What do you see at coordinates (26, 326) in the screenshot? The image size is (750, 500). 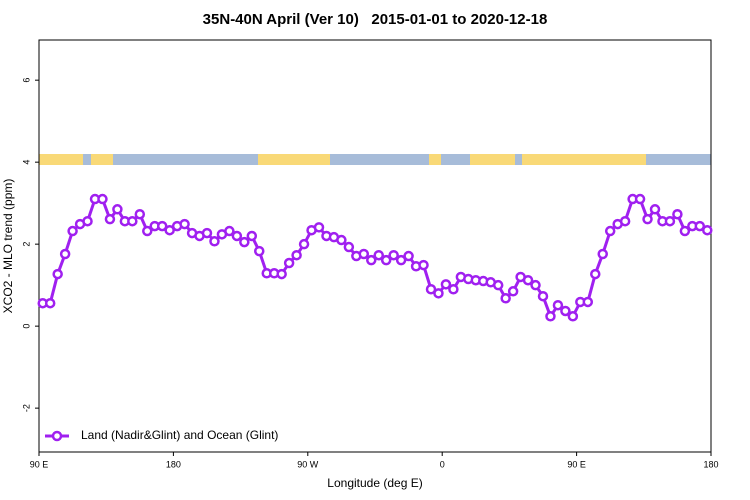 I see `y-tick-label: 0` at bounding box center [26, 326].